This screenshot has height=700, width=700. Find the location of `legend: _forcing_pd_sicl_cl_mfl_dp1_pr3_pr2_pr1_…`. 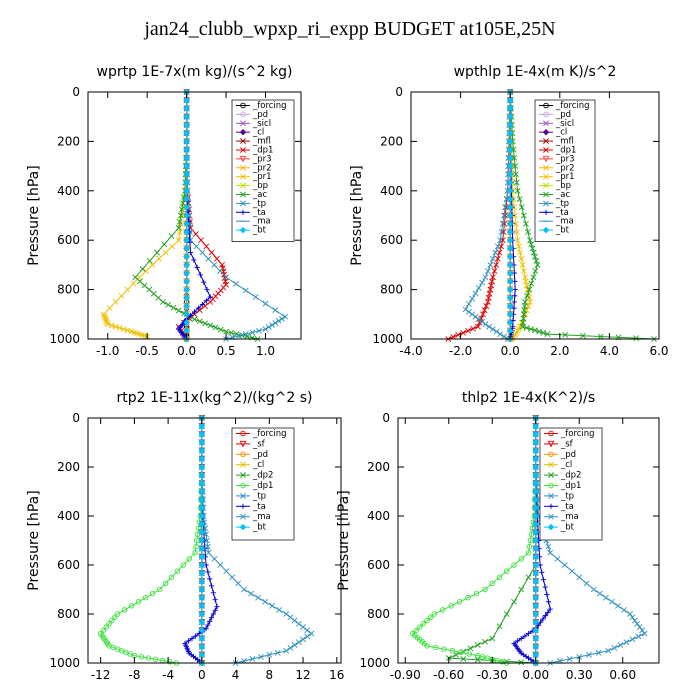

legend: _forcing_pd_sicl_cl_mfl_dp1_pr3_pr2_pr1_… is located at coordinates (565, 170).